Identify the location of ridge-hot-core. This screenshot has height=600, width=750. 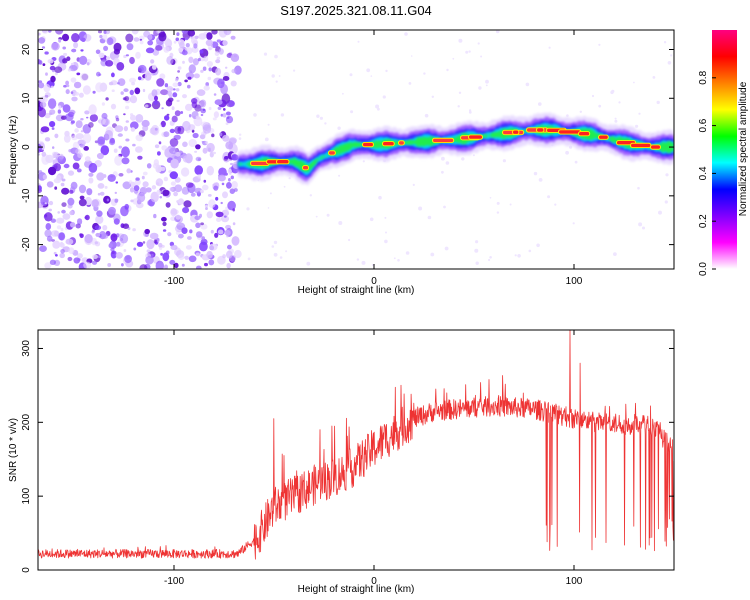
(570, 132).